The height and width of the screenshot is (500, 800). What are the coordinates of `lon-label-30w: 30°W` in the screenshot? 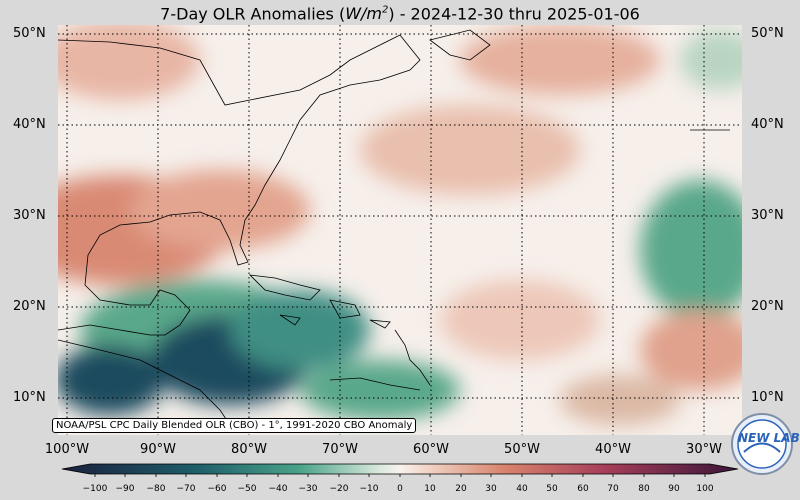 It's located at (704, 449).